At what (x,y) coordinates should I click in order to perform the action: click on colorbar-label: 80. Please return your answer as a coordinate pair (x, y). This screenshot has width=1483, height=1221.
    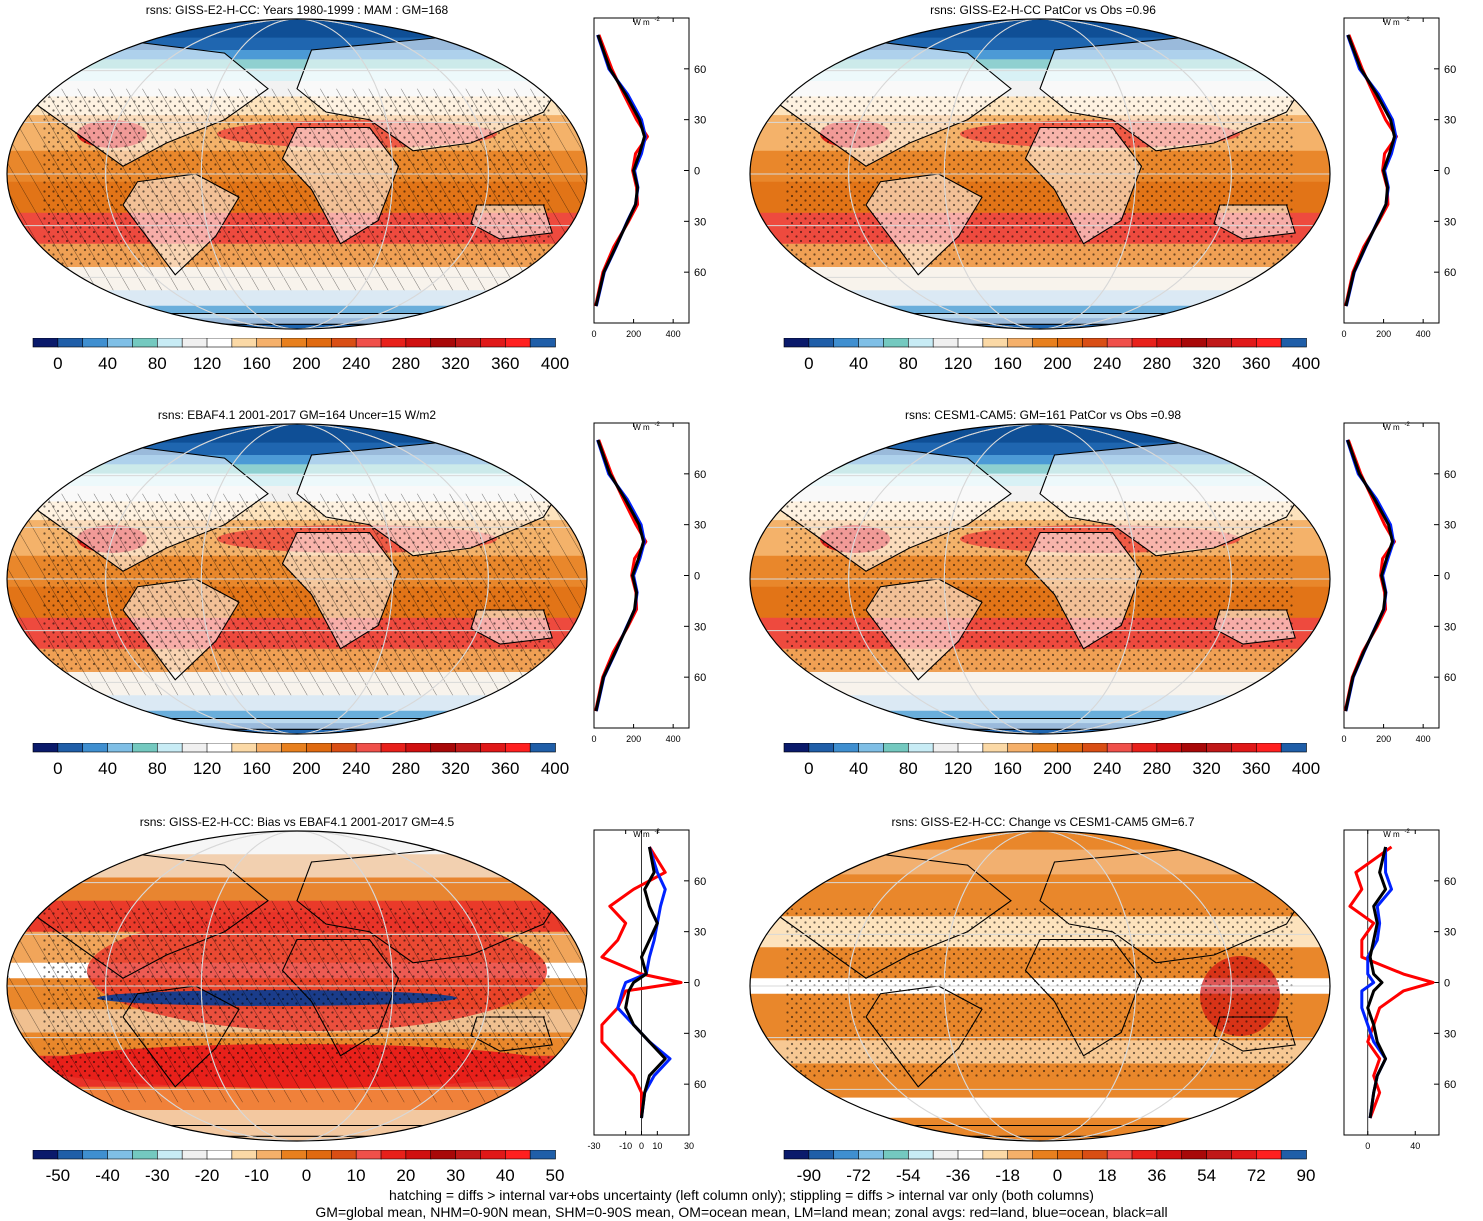
    Looking at the image, I should click on (908, 768).